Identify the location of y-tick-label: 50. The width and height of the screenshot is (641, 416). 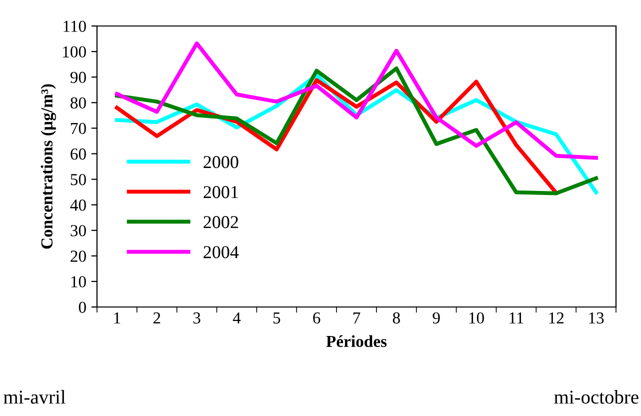
(78, 180).